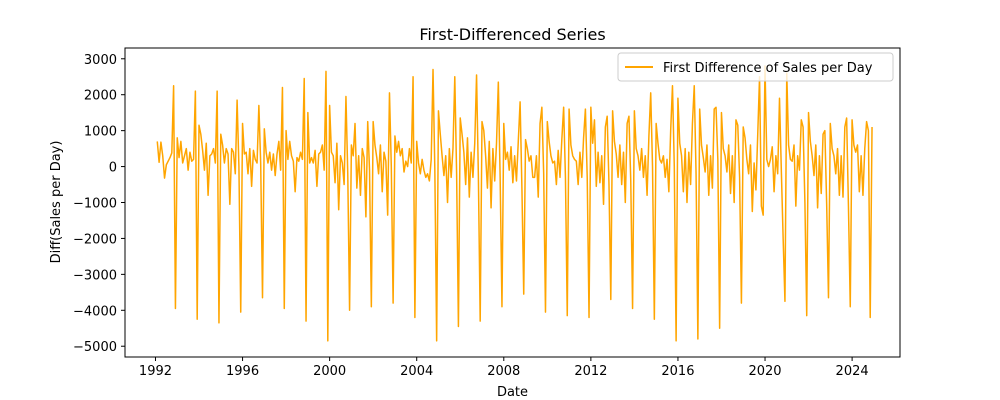 The height and width of the screenshot is (400, 1000). Describe the element at coordinates (113, 168) in the screenshot. I see `y-tick-label: 0` at that location.